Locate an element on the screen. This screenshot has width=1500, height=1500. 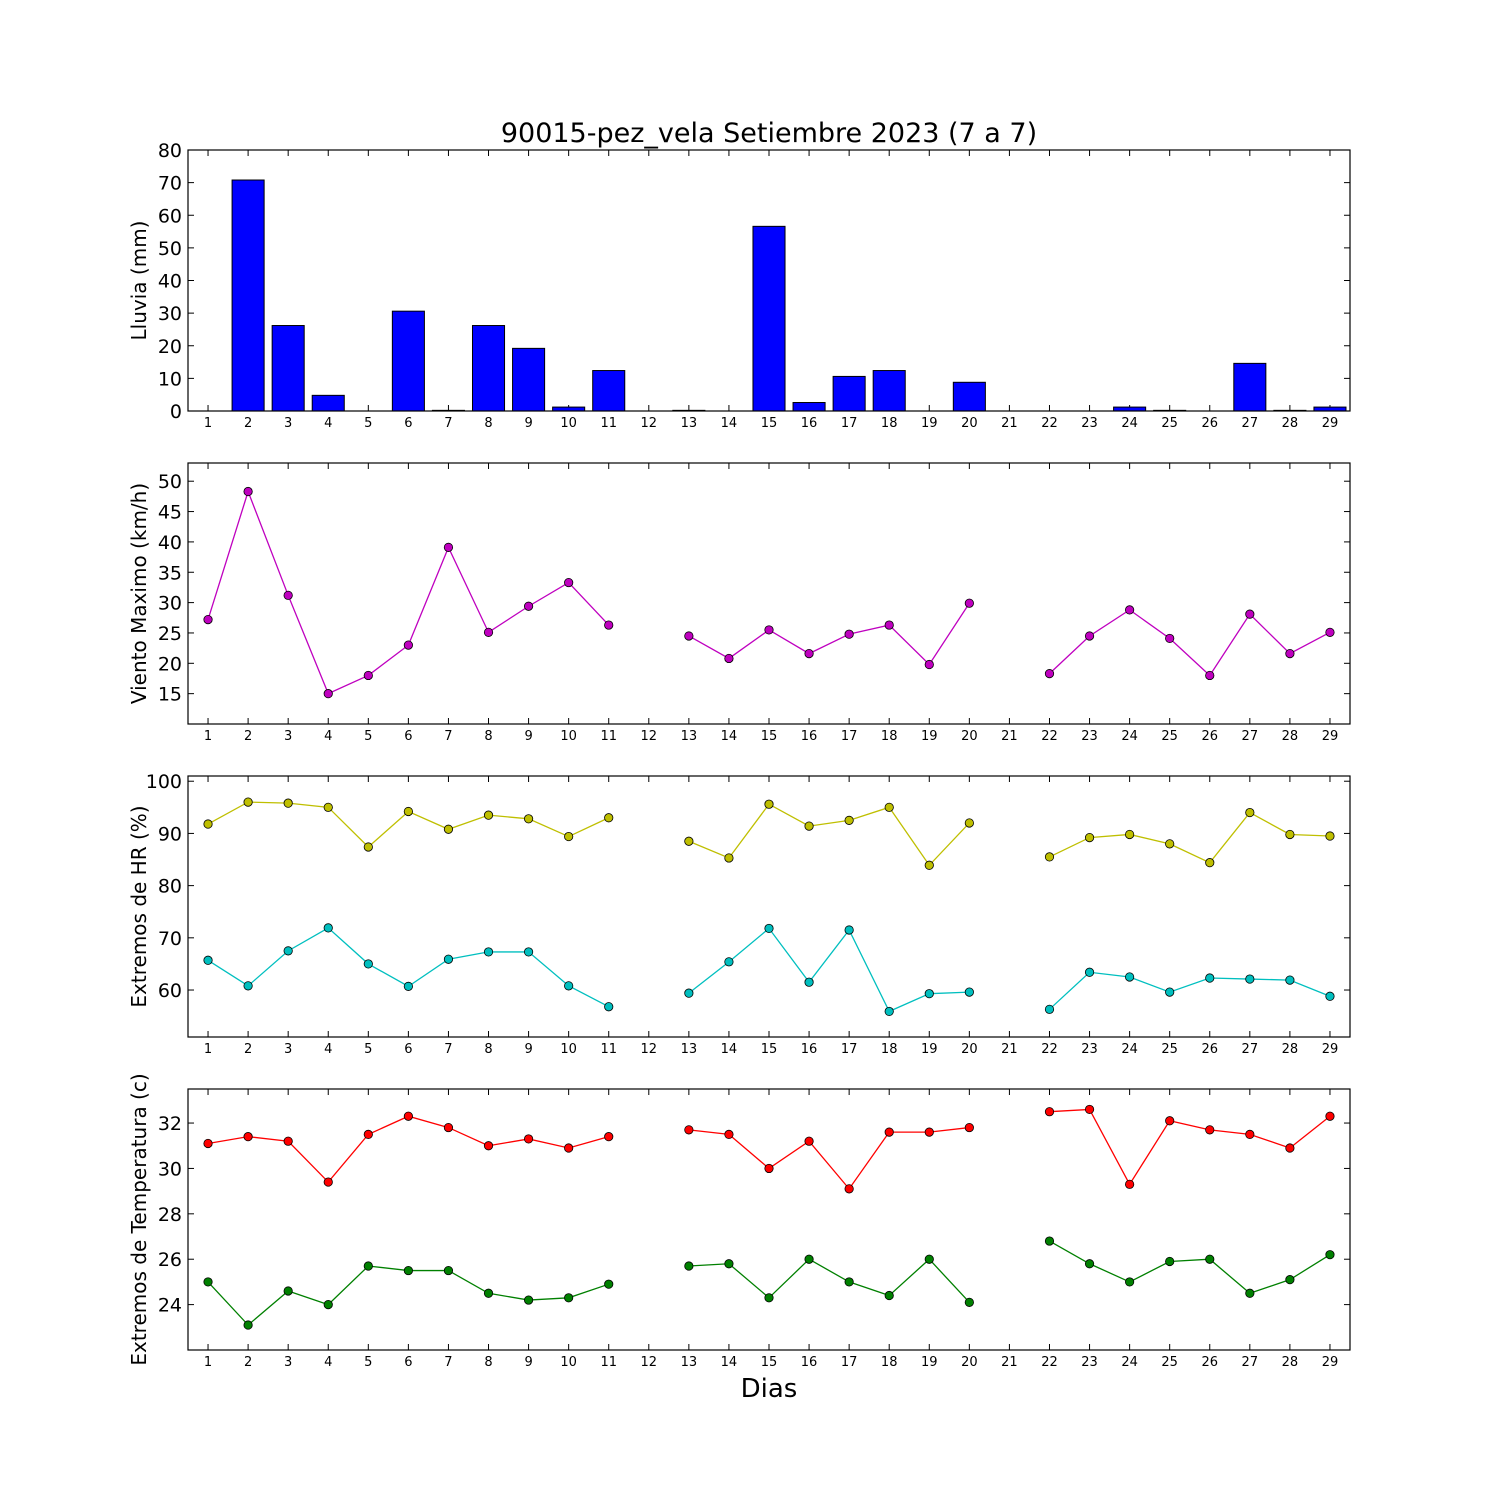
humidity-x-tick-label: 7 is located at coordinates (448, 1049).